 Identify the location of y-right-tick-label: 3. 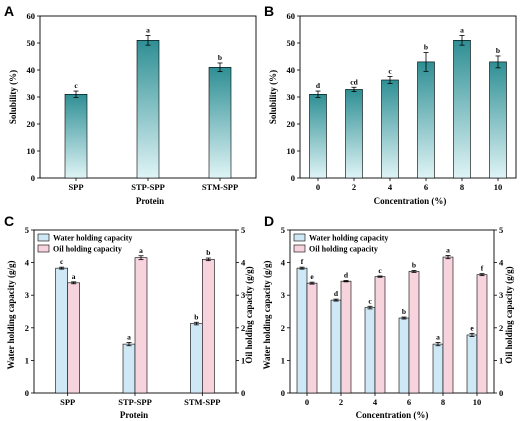
(501, 295).